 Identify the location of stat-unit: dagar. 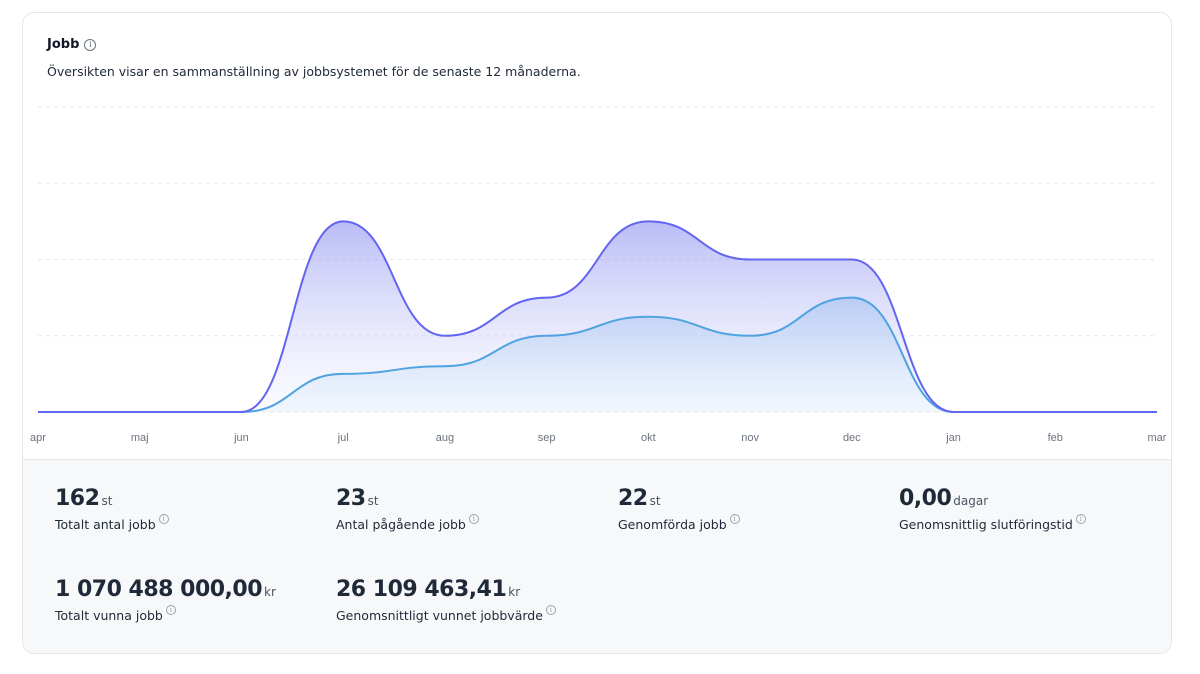
(971, 501).